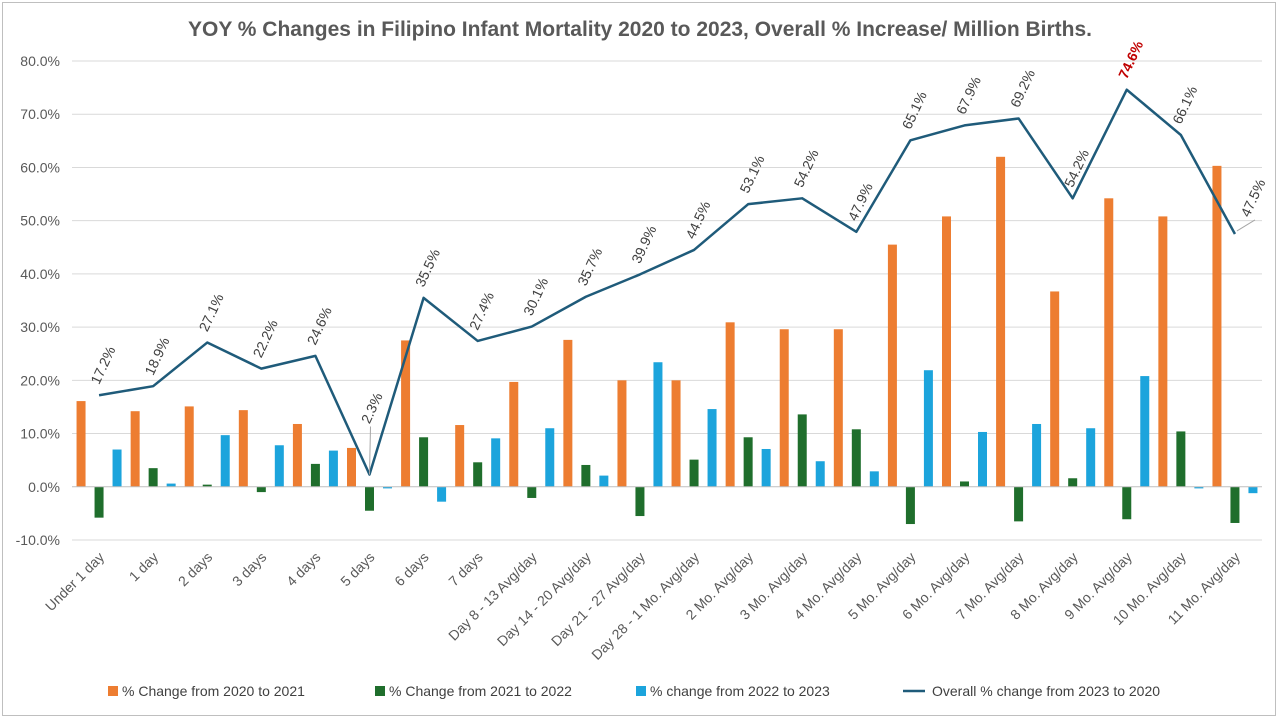 This screenshot has width=1280, height=720. Describe the element at coordinates (411, 569) in the screenshot. I see `x-tick-label: 6 days` at that location.